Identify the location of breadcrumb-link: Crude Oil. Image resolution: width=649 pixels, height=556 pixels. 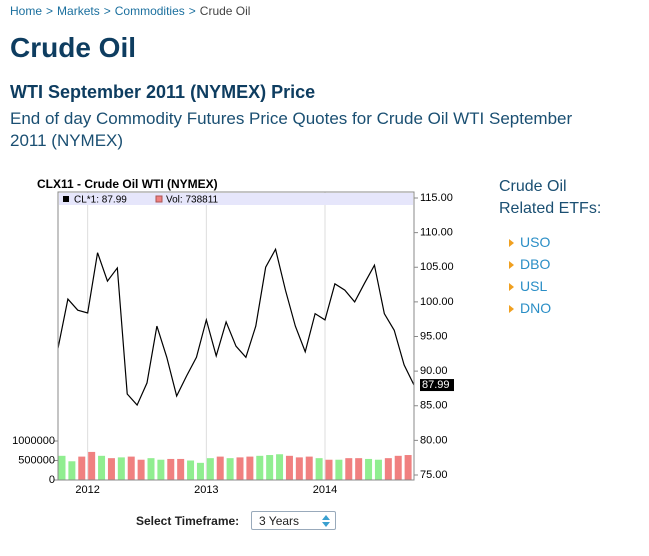
(225, 11).